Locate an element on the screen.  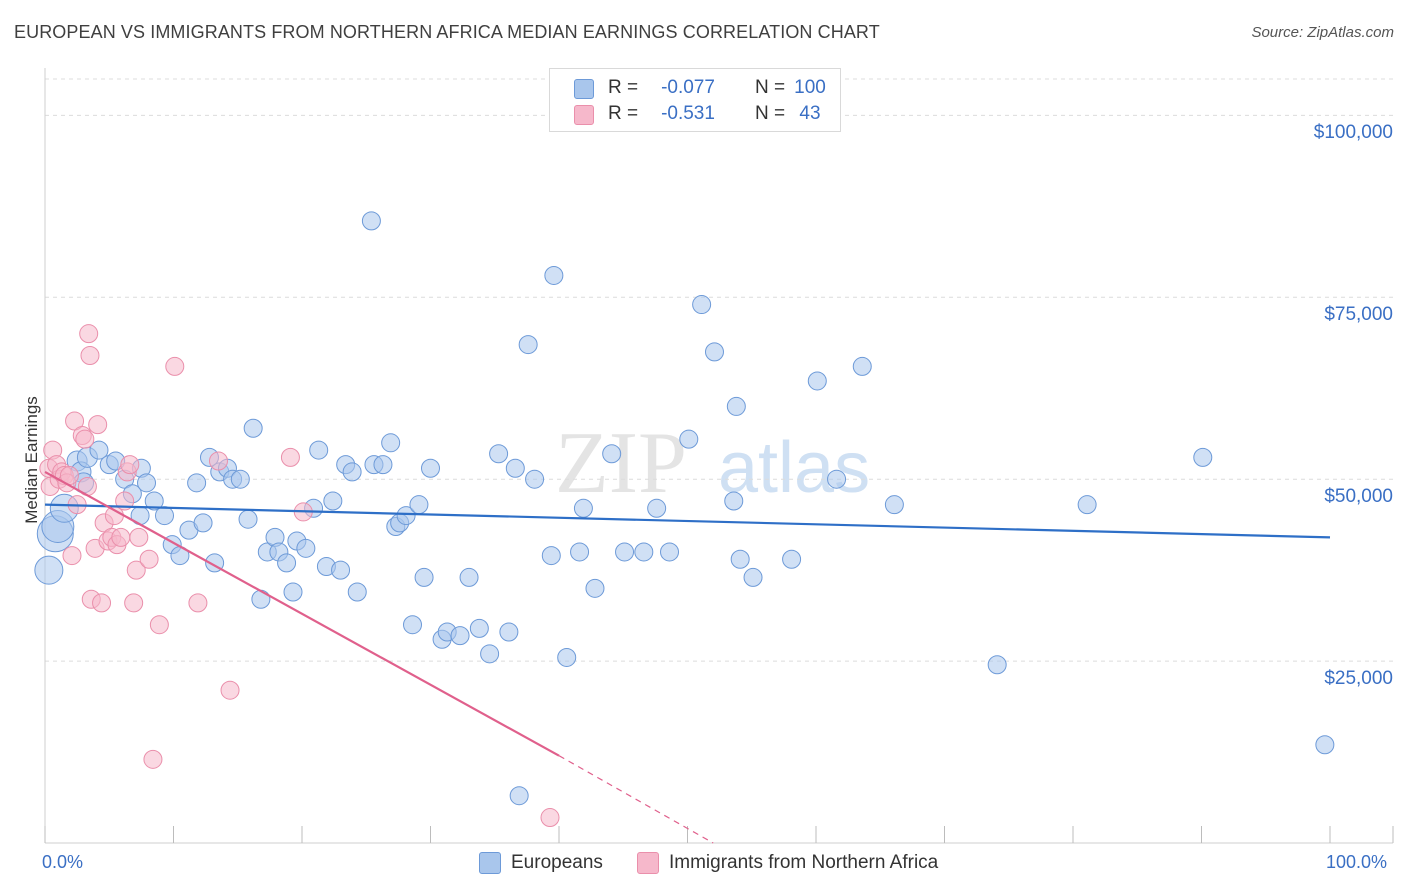
correlation-legend: R = -0.077 N = 100 R = -0.531 N = 43 is located at coordinates (695, 100).